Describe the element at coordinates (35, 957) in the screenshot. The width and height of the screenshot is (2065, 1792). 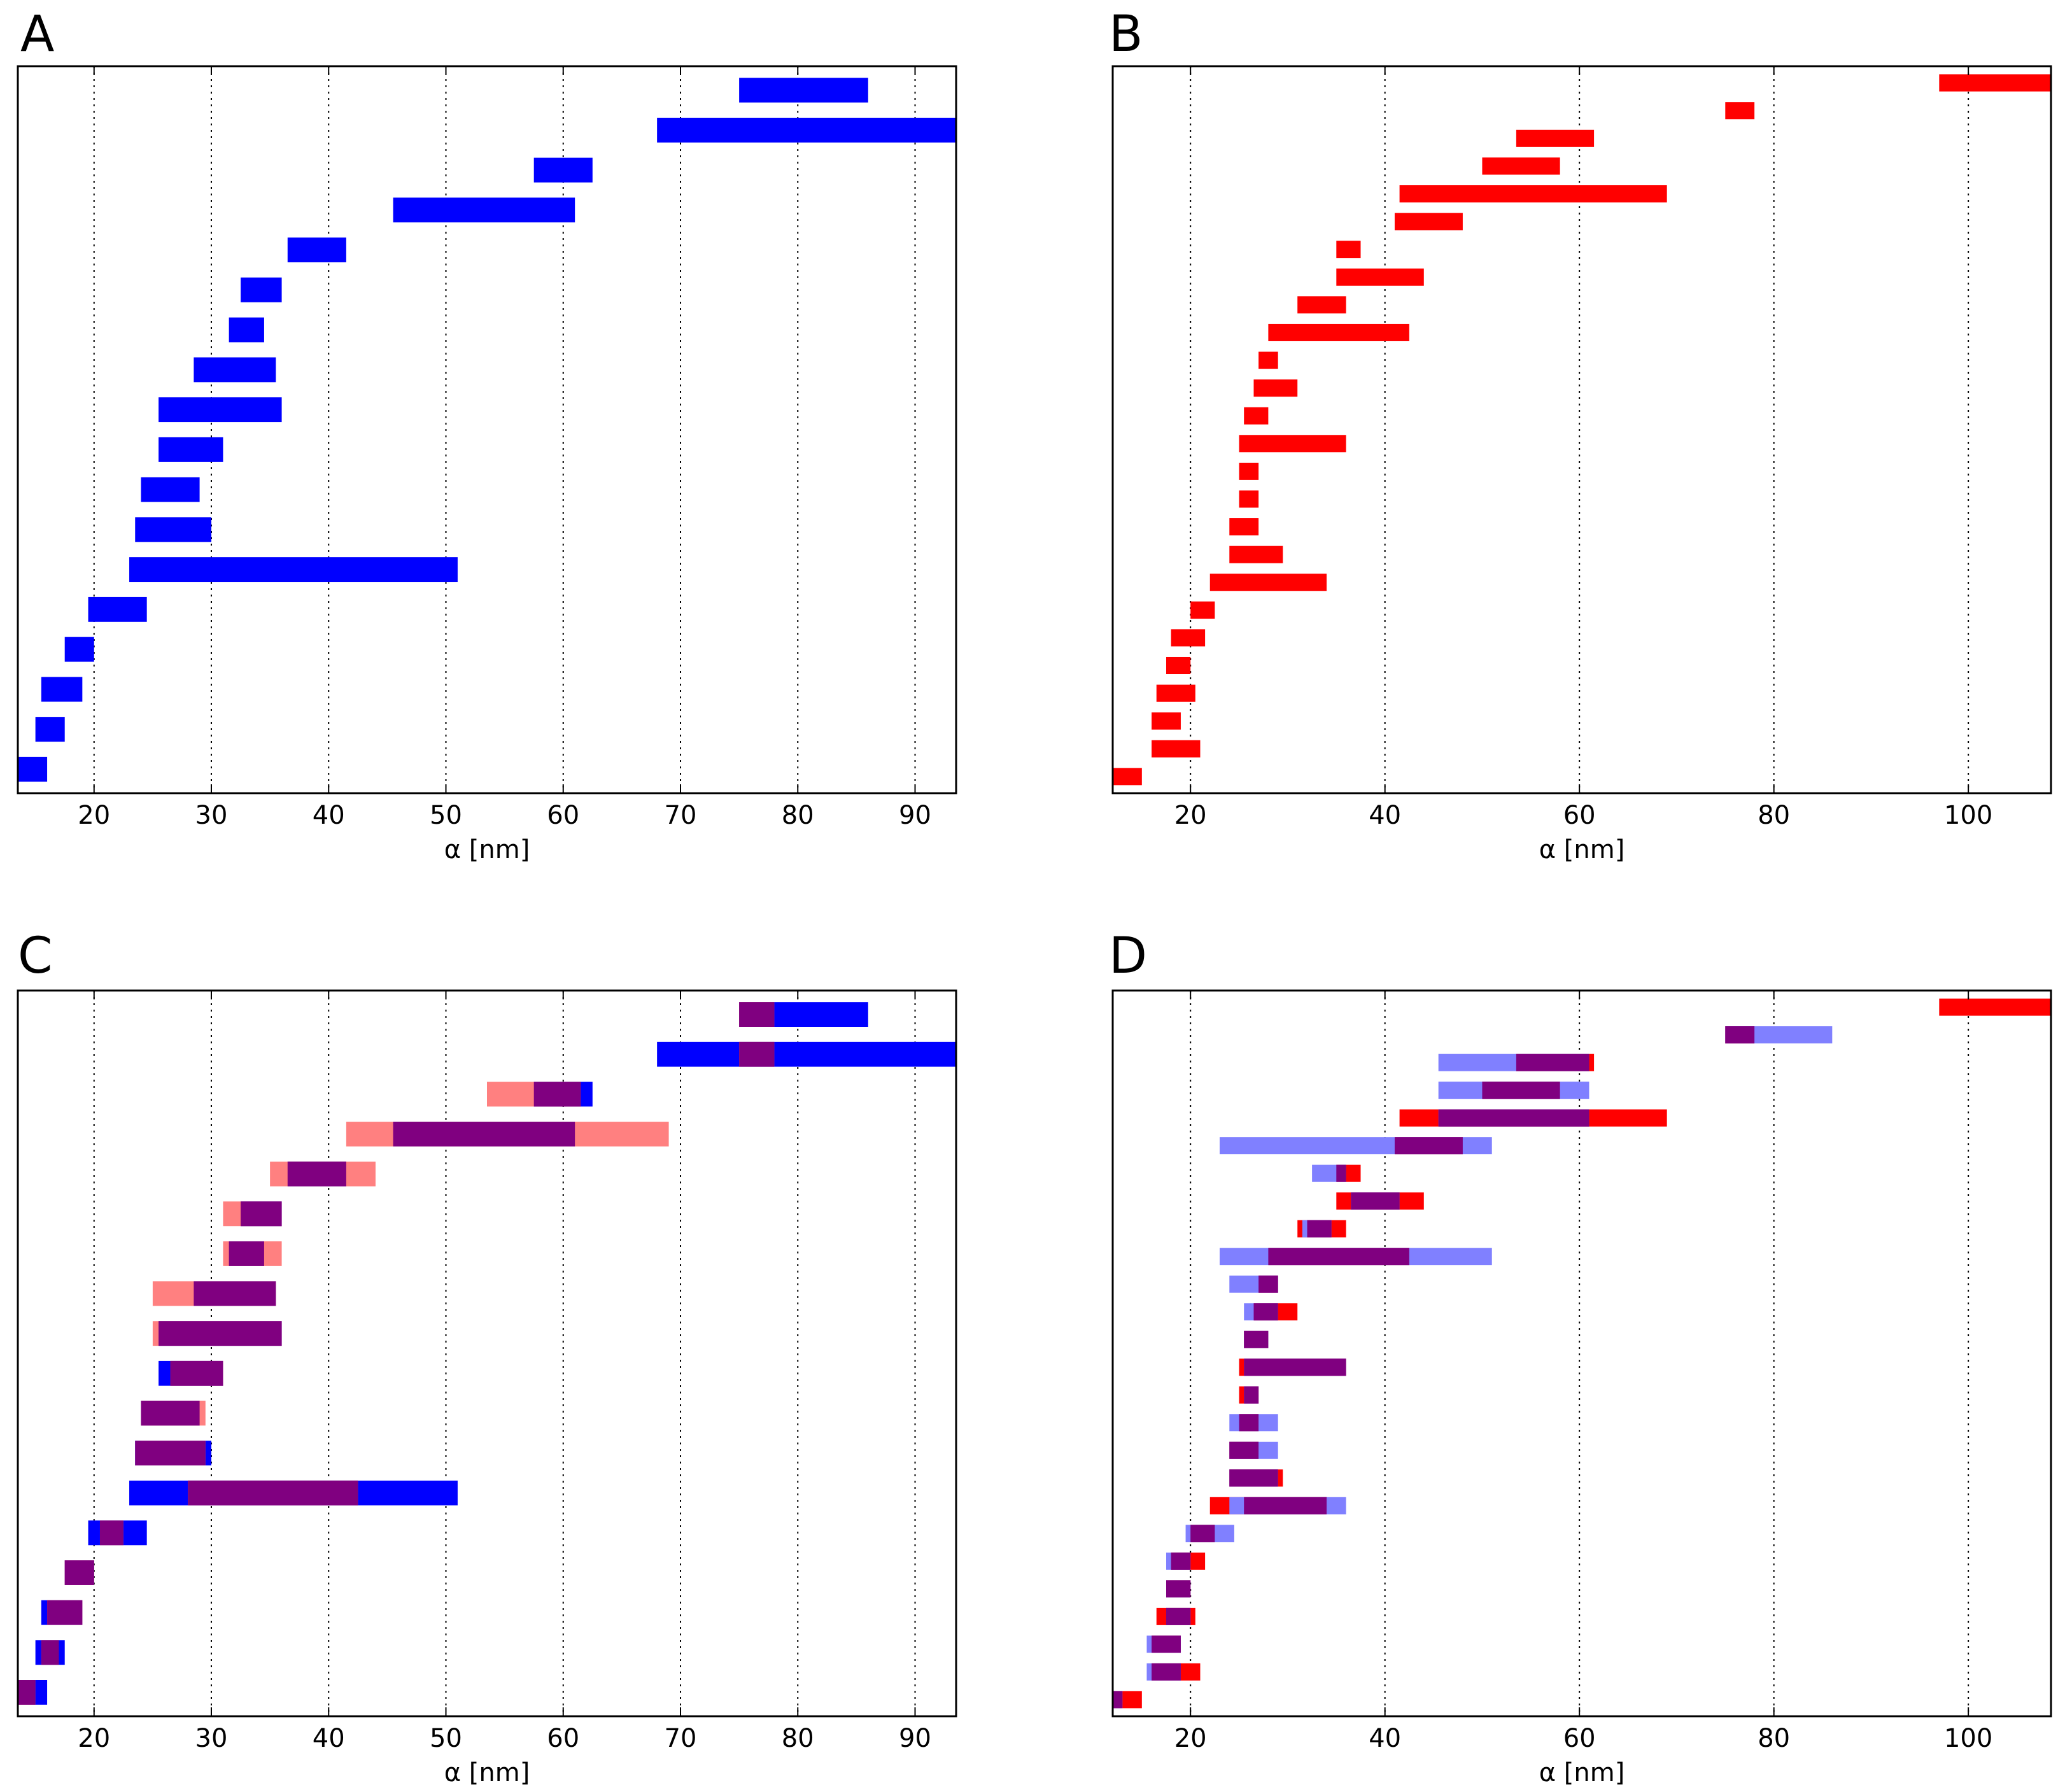
I see `panel-letter: C` at that location.